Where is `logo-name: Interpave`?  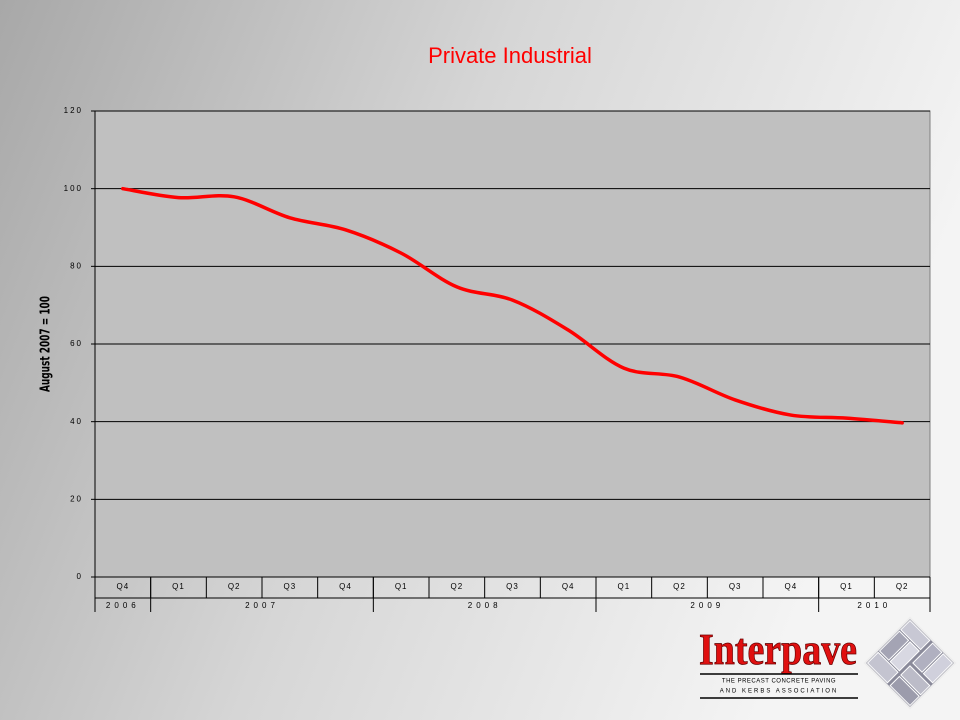
logo-name: Interpave is located at coordinates (778, 649).